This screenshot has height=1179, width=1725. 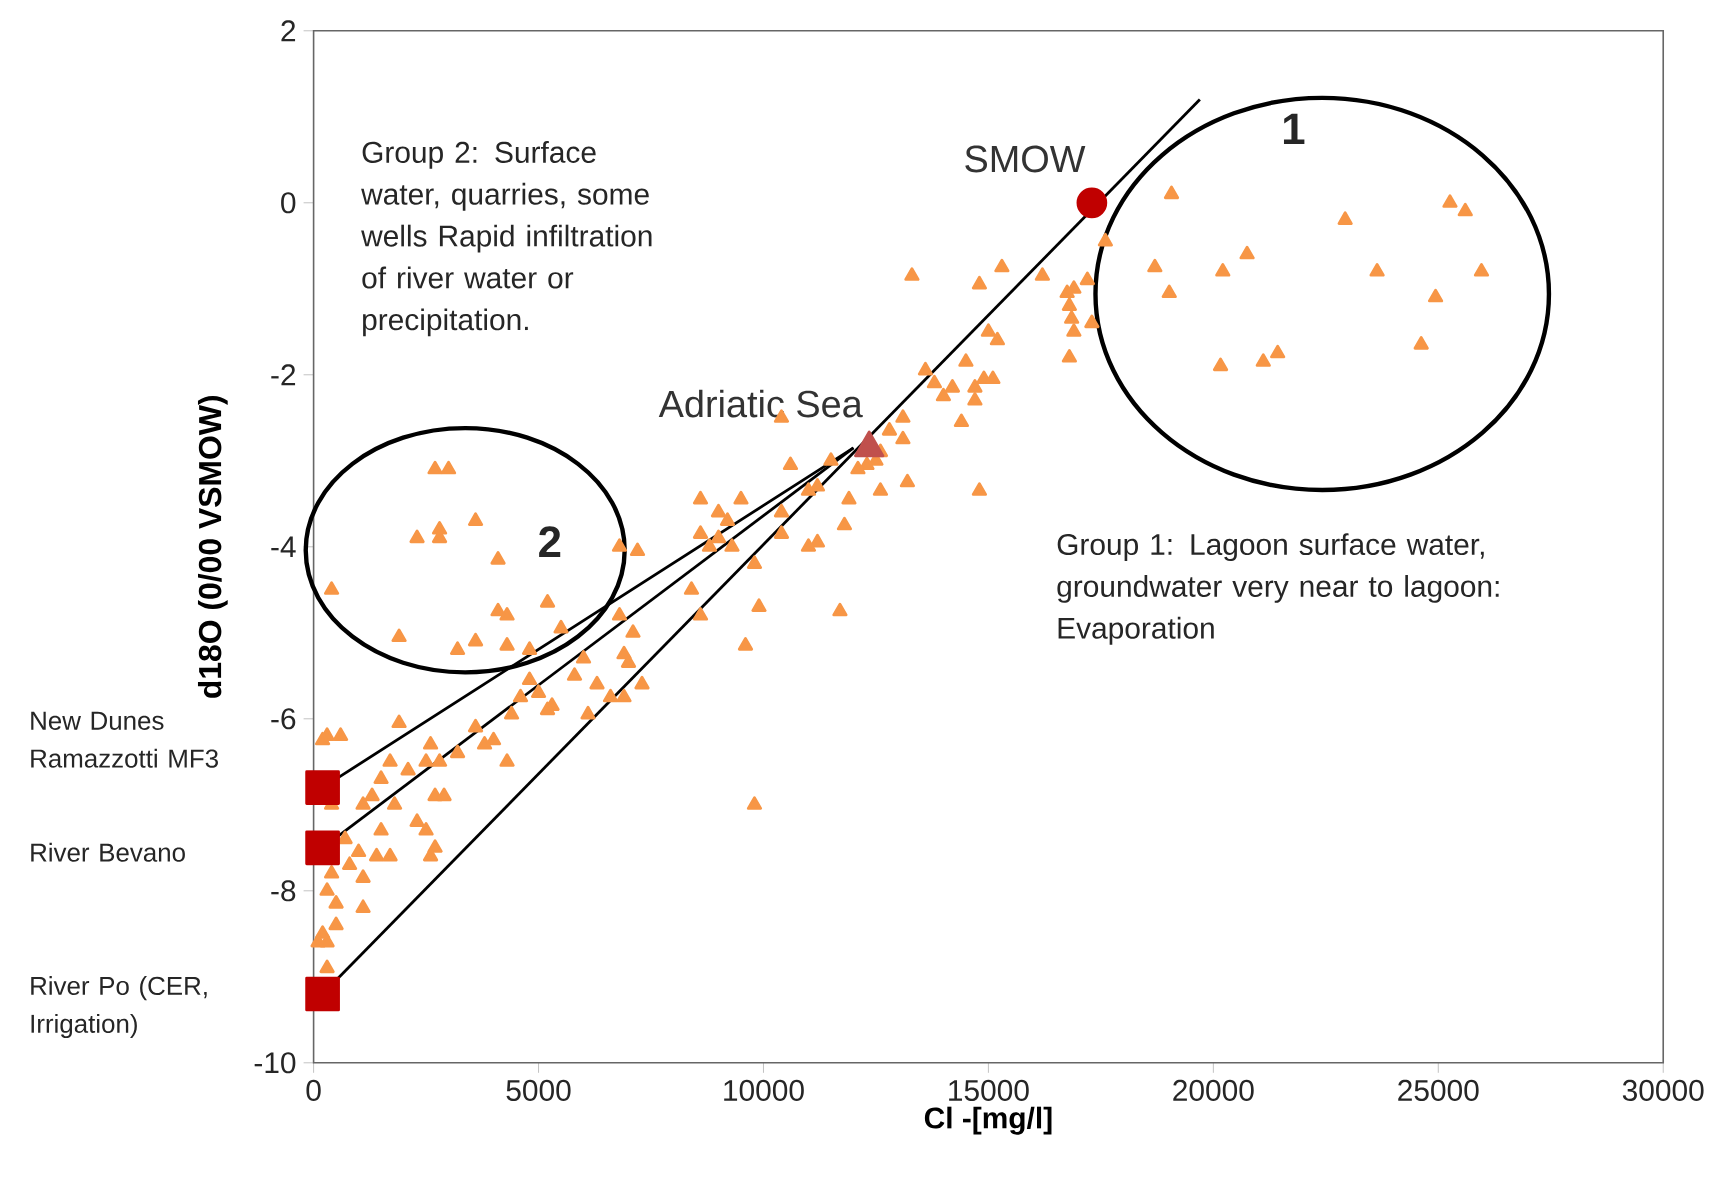 I want to click on x-tick-label: 5000, so click(x=538, y=1090).